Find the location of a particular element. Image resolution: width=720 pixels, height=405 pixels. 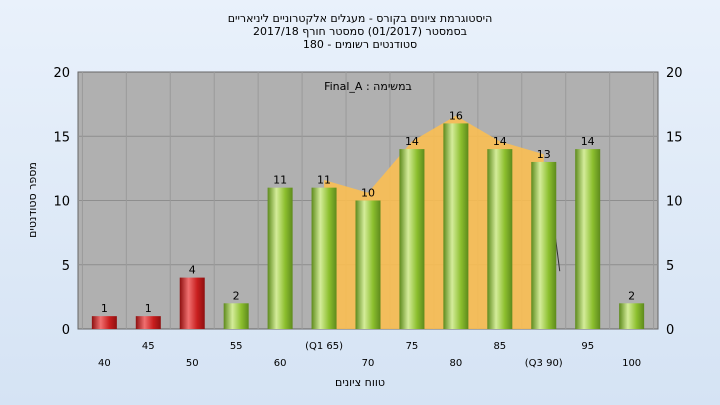

y-tick-label-left: 20 is located at coordinates (61, 73).